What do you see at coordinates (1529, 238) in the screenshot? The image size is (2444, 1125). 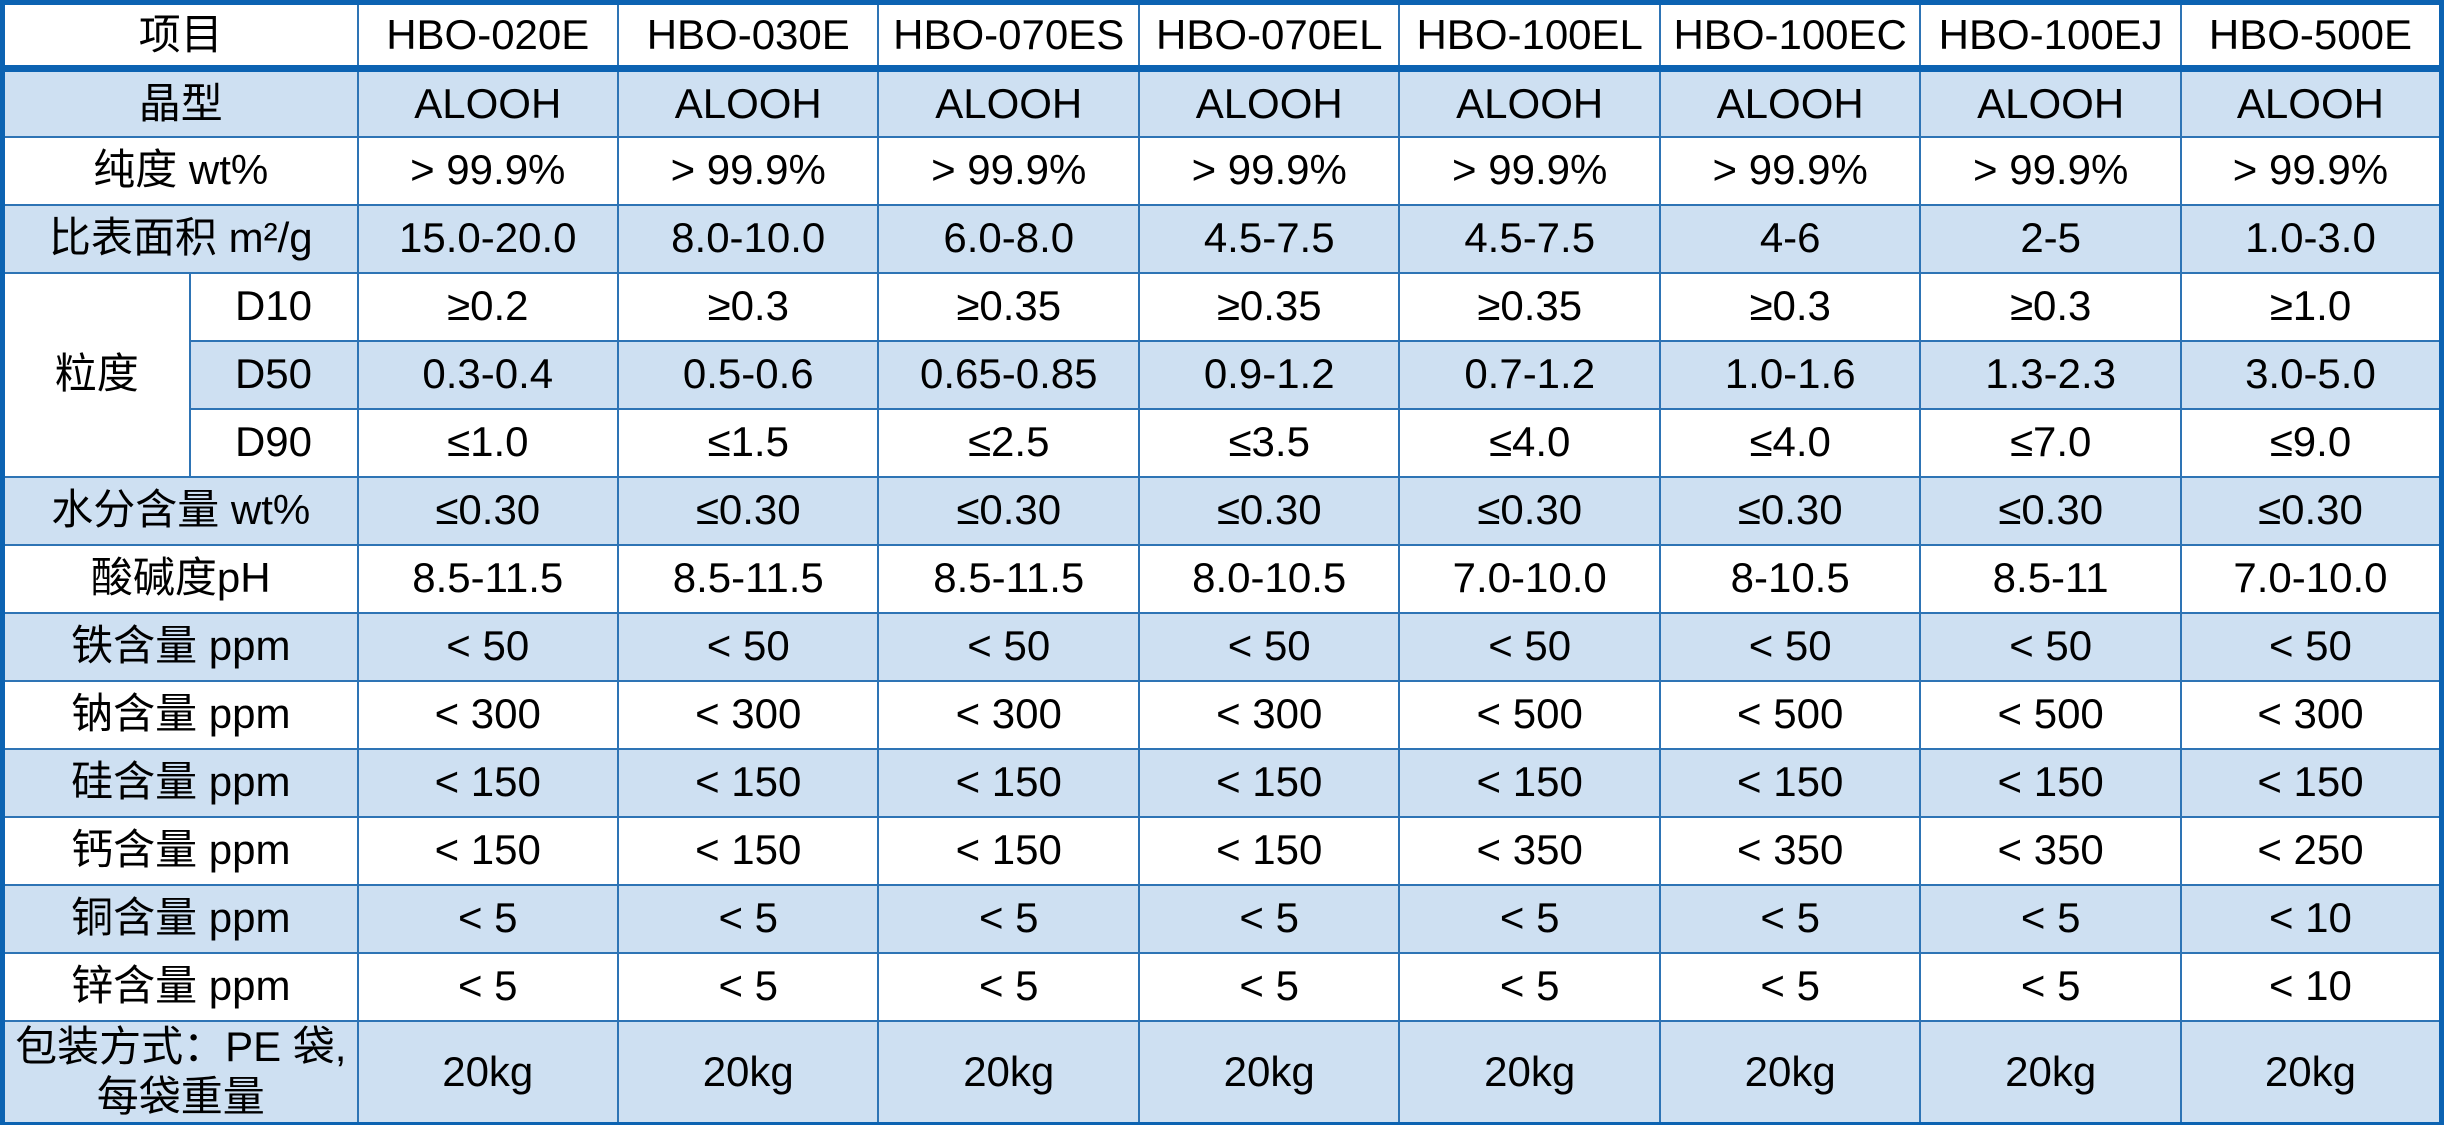 I see `value-cell: 4.5-7.5` at bounding box center [1529, 238].